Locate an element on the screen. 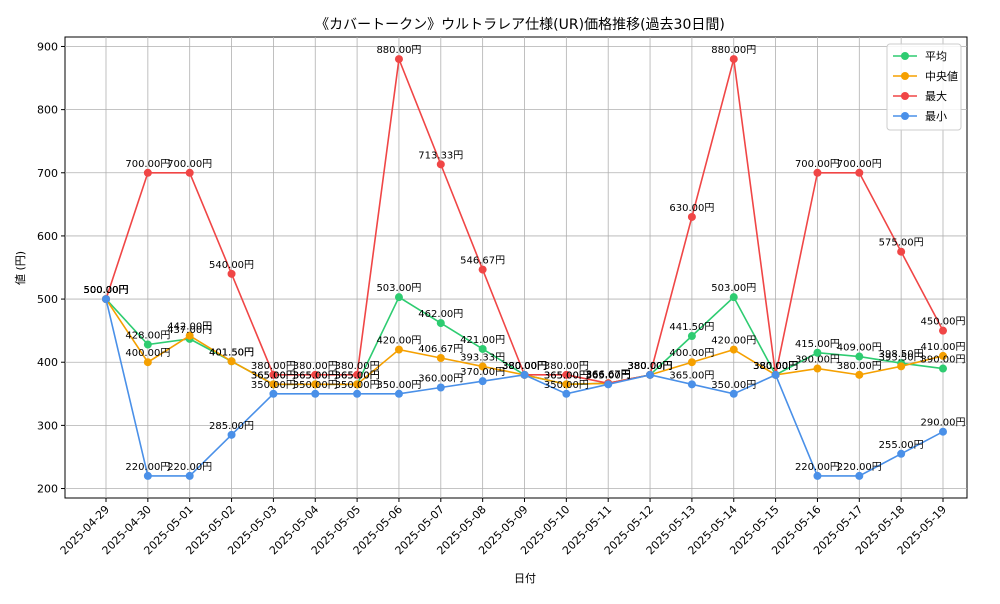 The height and width of the screenshot is (604, 1000). data-label: 360.00円 is located at coordinates (440, 378).